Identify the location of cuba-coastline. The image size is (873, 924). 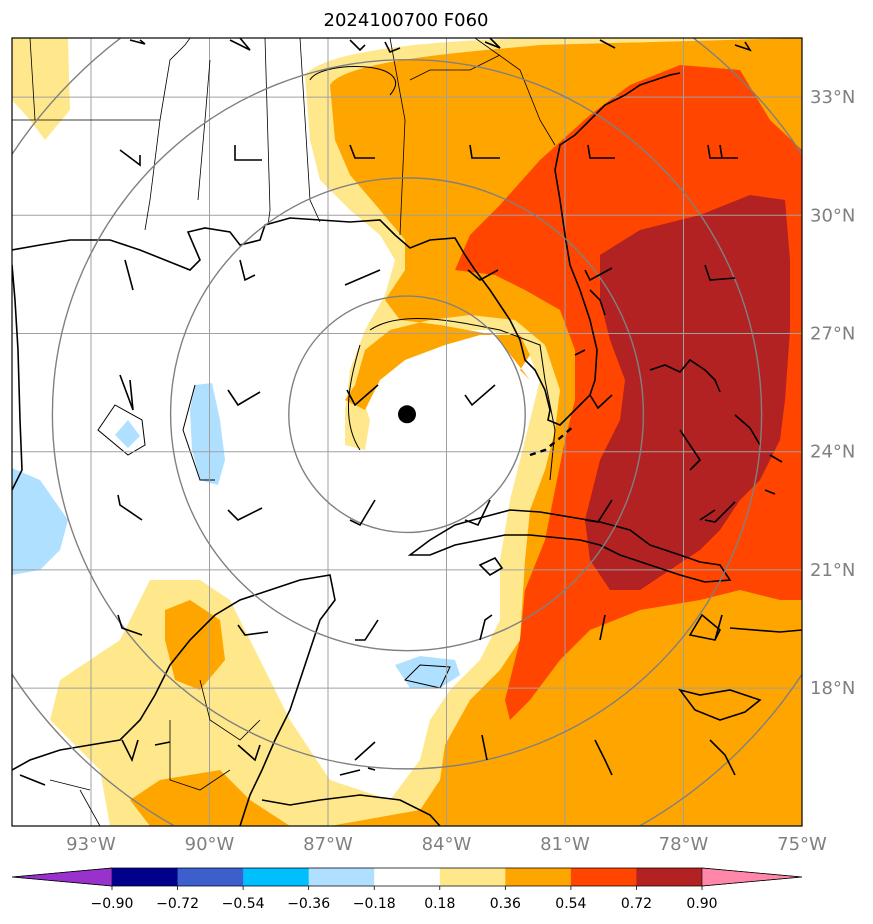
(569, 546).